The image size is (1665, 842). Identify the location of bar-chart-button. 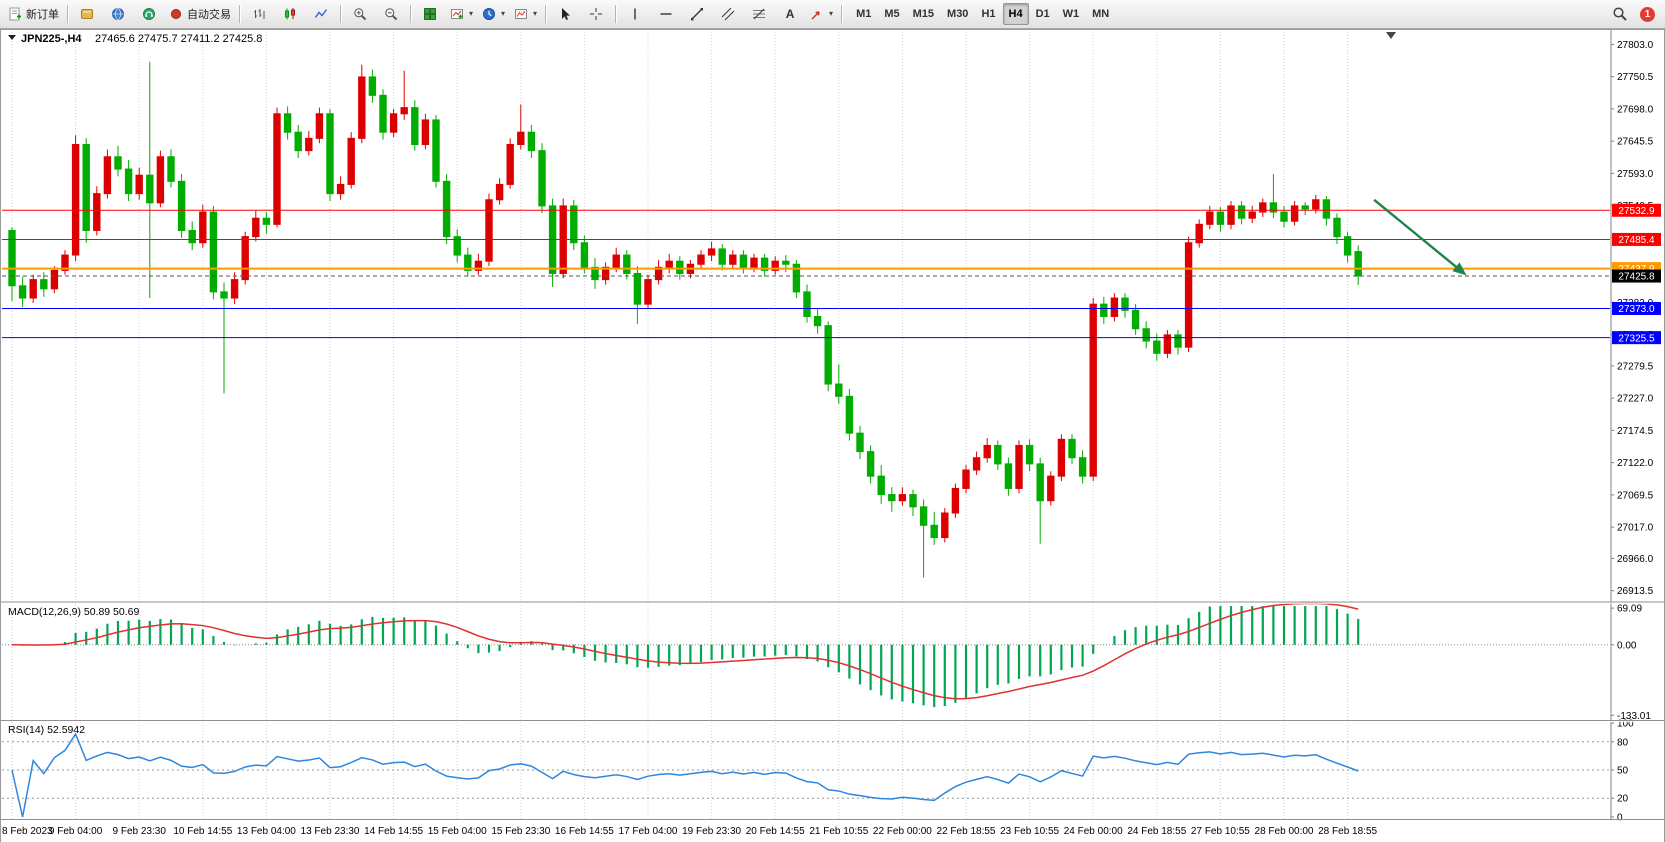
(259, 14).